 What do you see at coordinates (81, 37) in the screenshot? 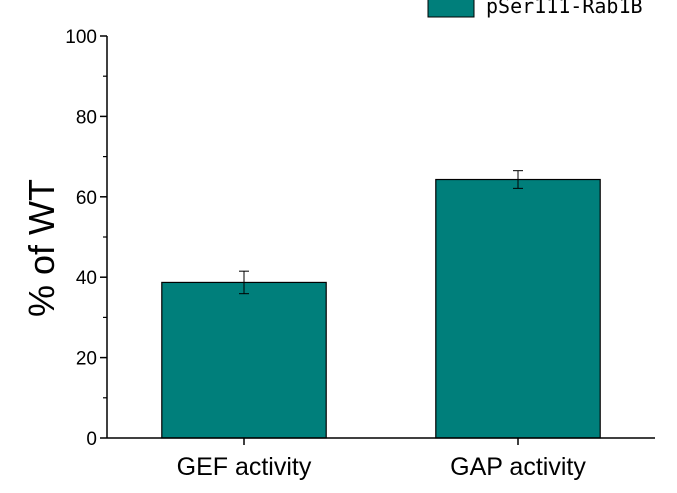
I see `y-tick-label: 100` at bounding box center [81, 37].